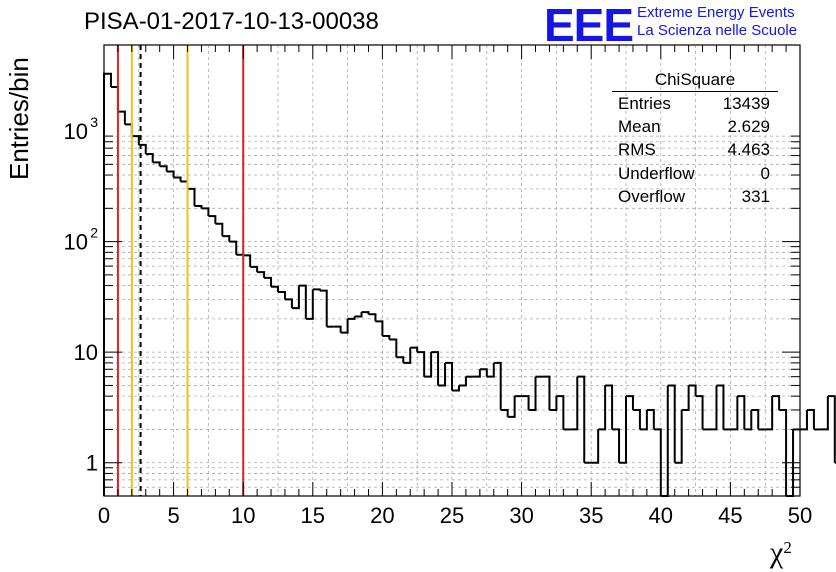 Image resolution: width=836 pixels, height=572 pixels. What do you see at coordinates (94, 122) in the screenshot?
I see `y-tick-exponent: 3` at bounding box center [94, 122].